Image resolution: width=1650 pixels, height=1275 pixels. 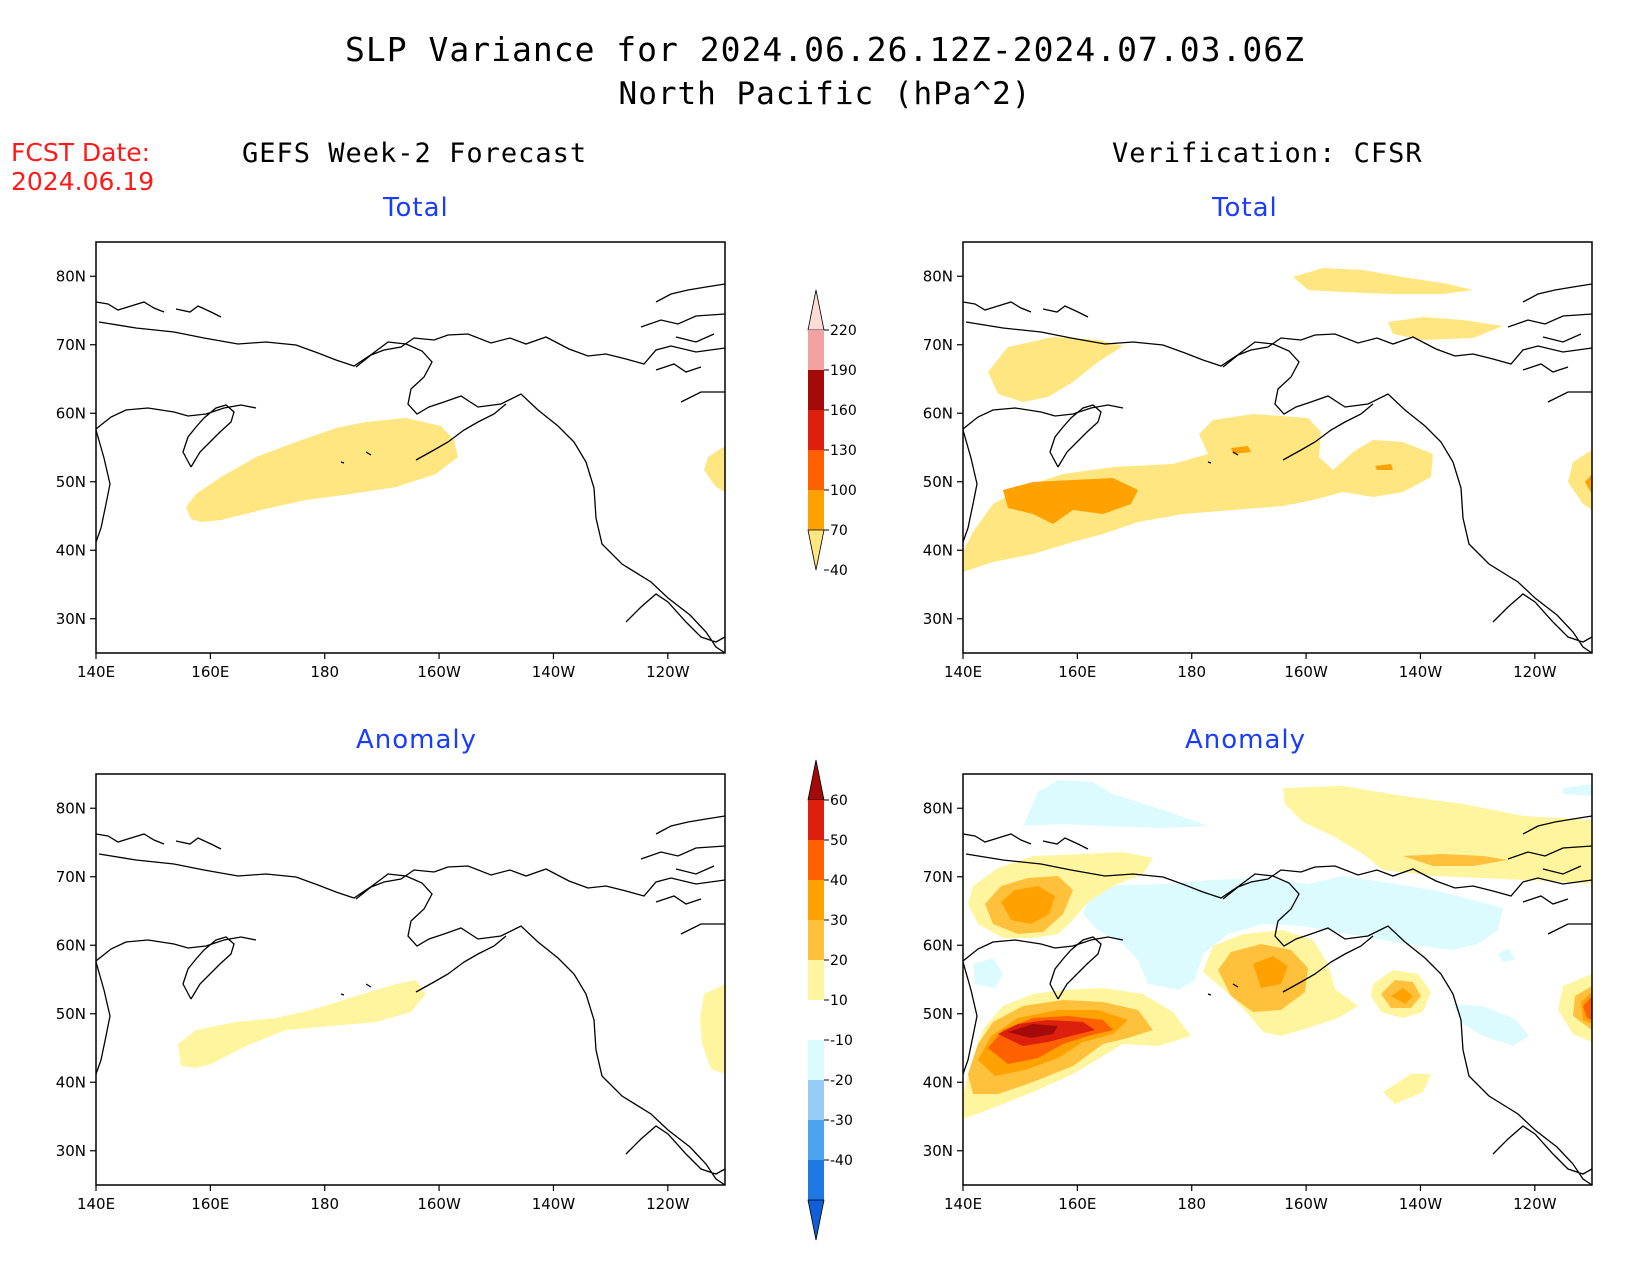 What do you see at coordinates (1191, 672) in the screenshot?
I see `verification-total-x-tick-label: 180` at bounding box center [1191, 672].